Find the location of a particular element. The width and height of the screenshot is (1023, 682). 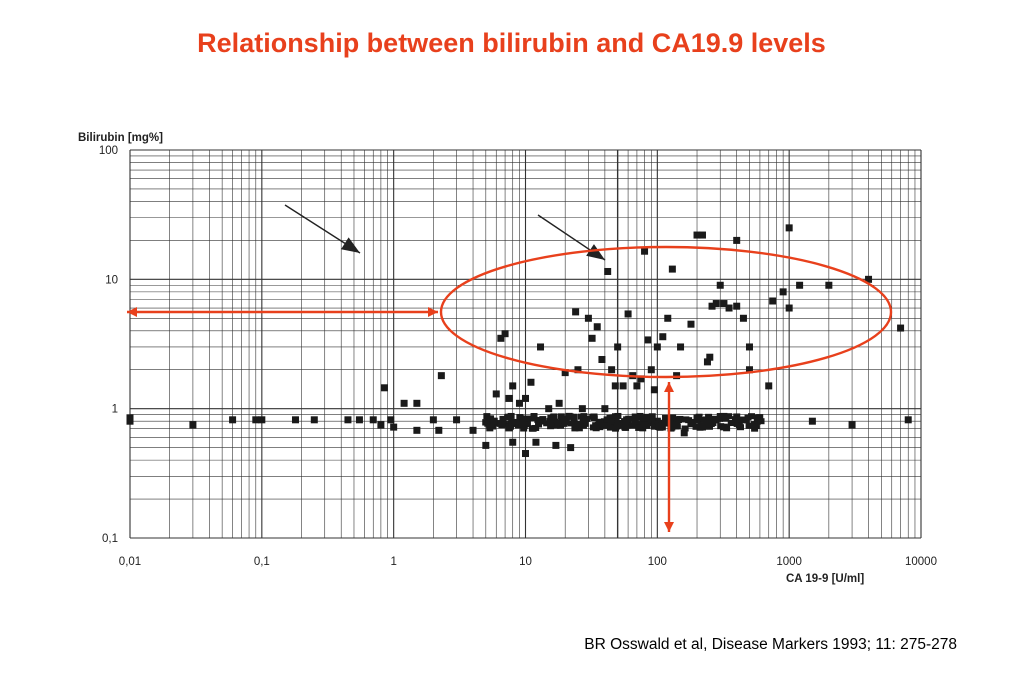

x-tick-label: 0,01 is located at coordinates (130, 562).